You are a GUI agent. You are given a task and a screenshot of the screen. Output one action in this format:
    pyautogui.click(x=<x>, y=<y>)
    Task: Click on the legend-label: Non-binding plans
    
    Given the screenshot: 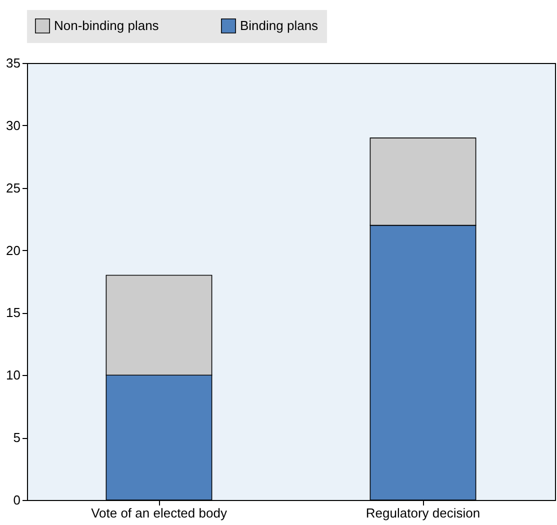 What is the action you would take?
    pyautogui.click(x=107, y=25)
    